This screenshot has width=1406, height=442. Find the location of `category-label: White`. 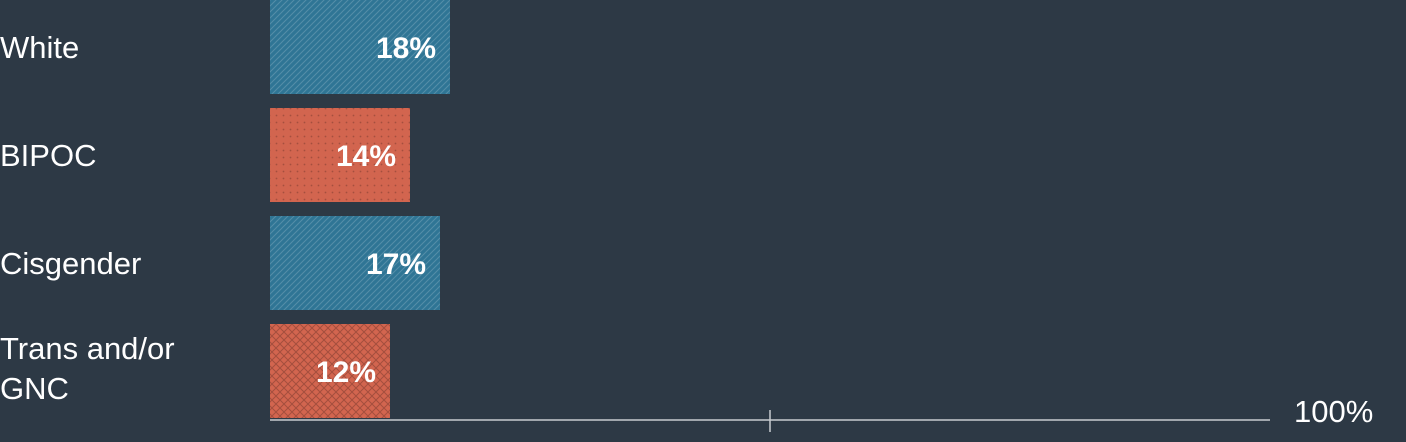

category-label: White is located at coordinates (39, 47).